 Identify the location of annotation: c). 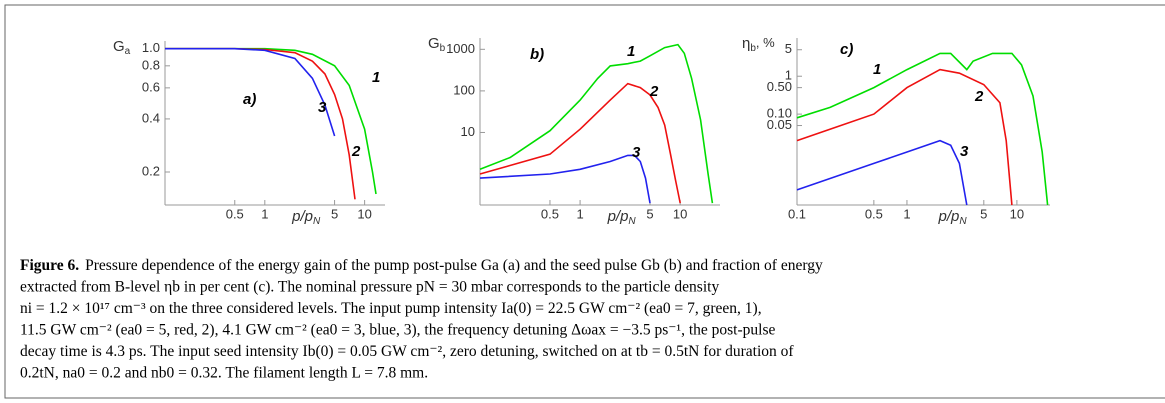
(846, 49).